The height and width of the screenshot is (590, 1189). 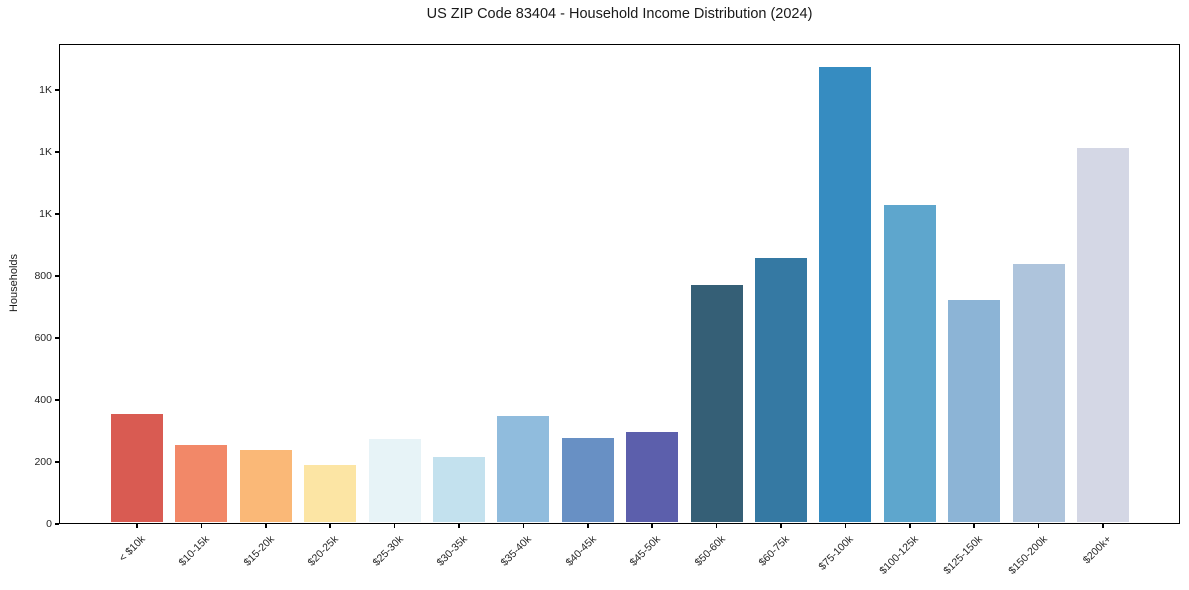 I want to click on bar-200k, so click(x=1103, y=335).